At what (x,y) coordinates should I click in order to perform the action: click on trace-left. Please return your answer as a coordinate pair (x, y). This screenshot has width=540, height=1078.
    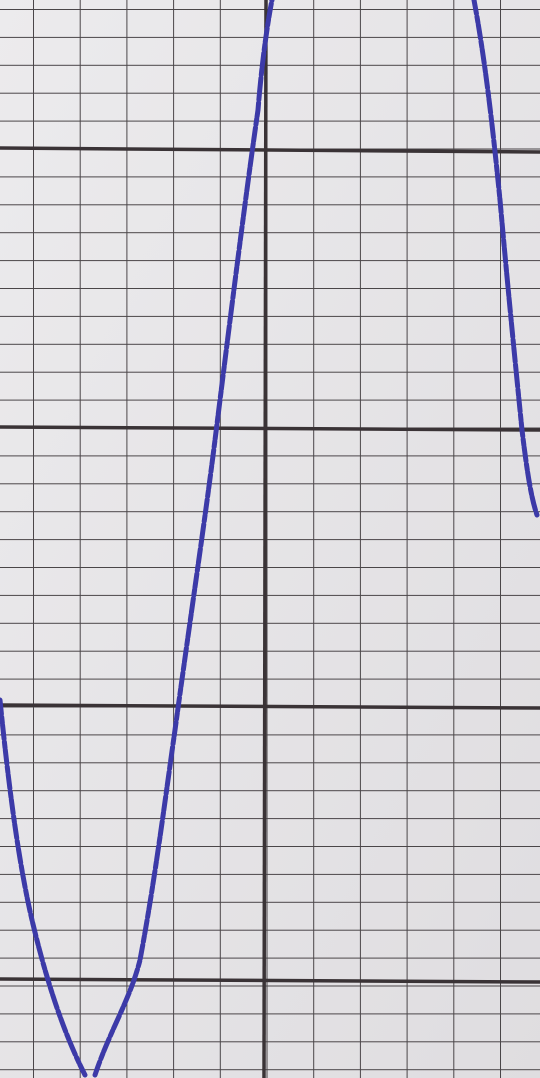
    Looking at the image, I should click on (44, 887).